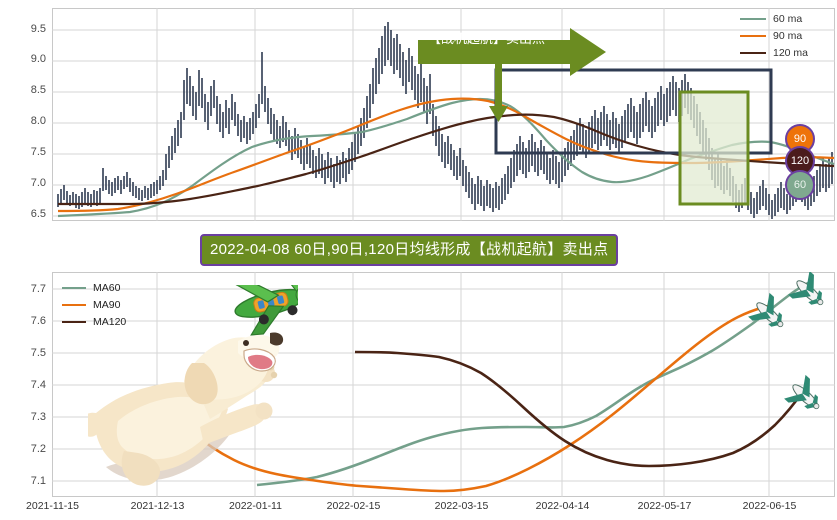 Image resolution: width=837 pixels, height=520 pixels. I want to click on bottom-ytick-2: 7.5, so click(38, 353).